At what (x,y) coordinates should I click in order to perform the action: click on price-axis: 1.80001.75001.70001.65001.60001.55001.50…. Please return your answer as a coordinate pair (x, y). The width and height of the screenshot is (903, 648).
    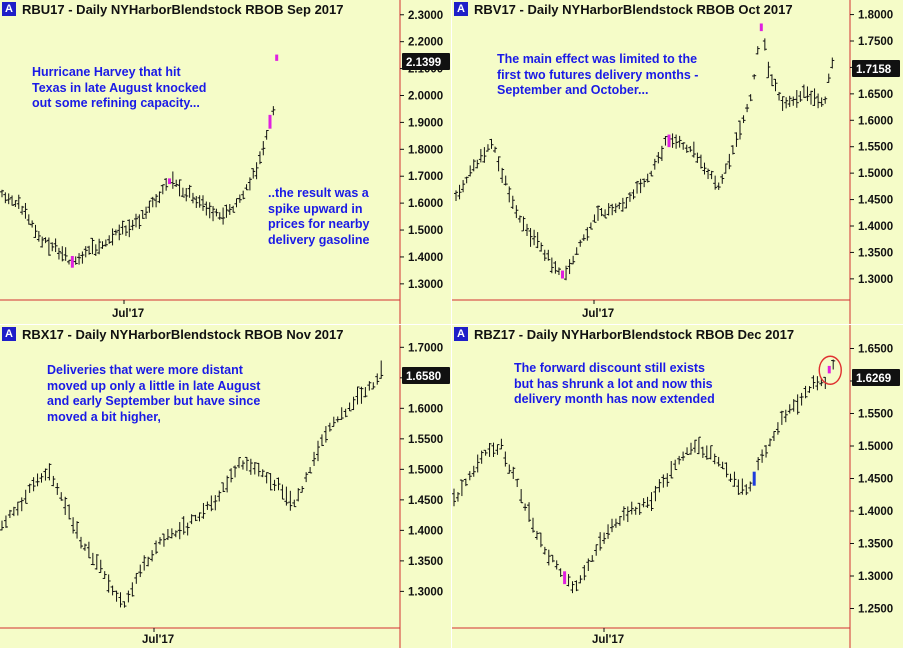
    Looking at the image, I should click on (874, 162).